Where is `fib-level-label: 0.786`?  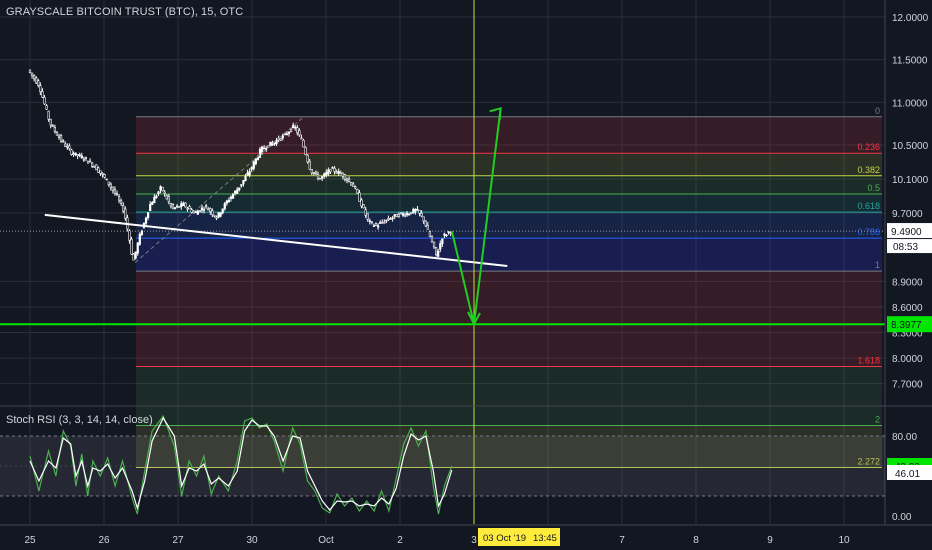 fib-level-label: 0.786 is located at coordinates (868, 232).